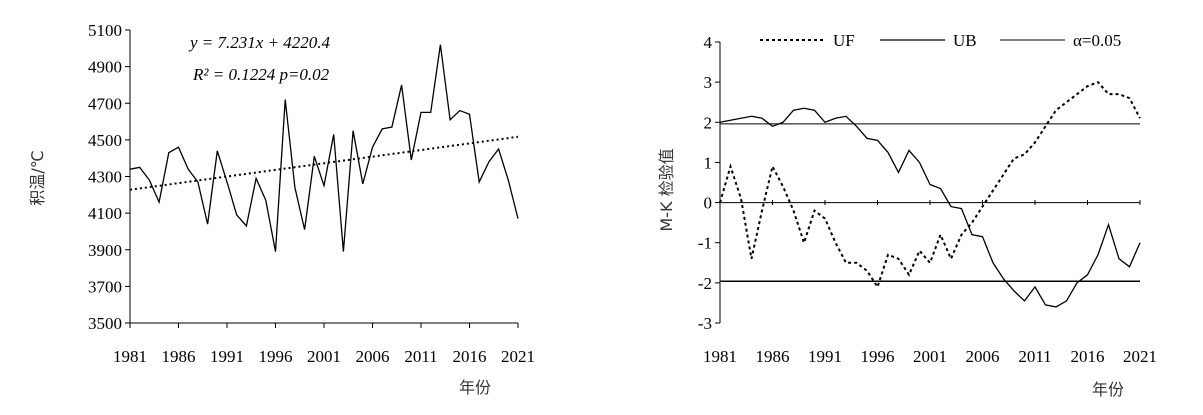 The image size is (1203, 415). Describe the element at coordinates (844, 40) in the screenshot. I see `legend-uf-label: UF` at that location.